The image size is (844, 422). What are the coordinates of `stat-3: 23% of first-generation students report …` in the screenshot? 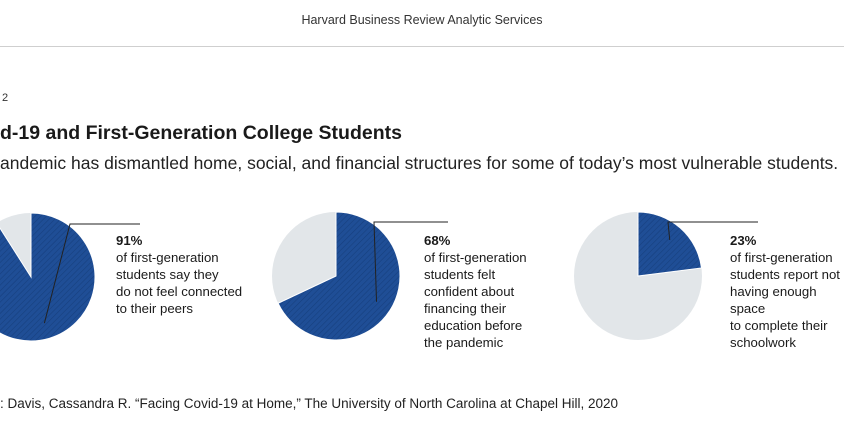 It's located at (787, 291).